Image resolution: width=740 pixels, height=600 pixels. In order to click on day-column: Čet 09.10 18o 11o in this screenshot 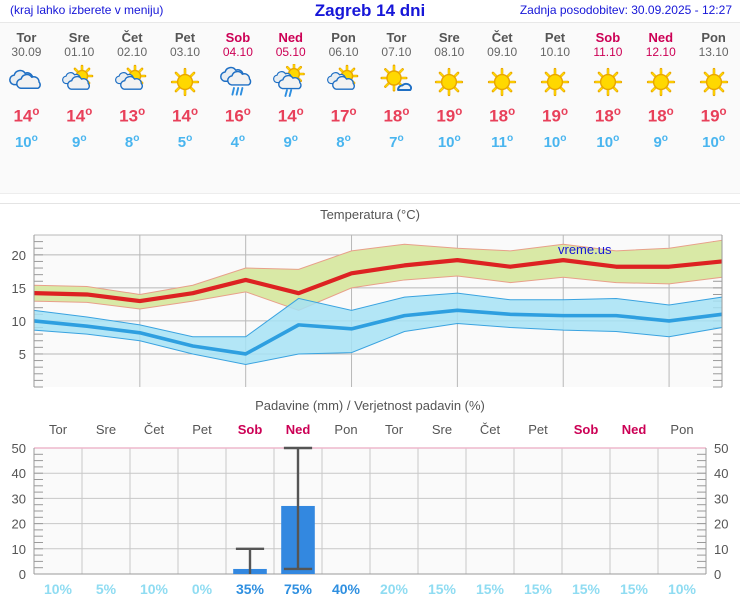, I will do `click(502, 108)`.